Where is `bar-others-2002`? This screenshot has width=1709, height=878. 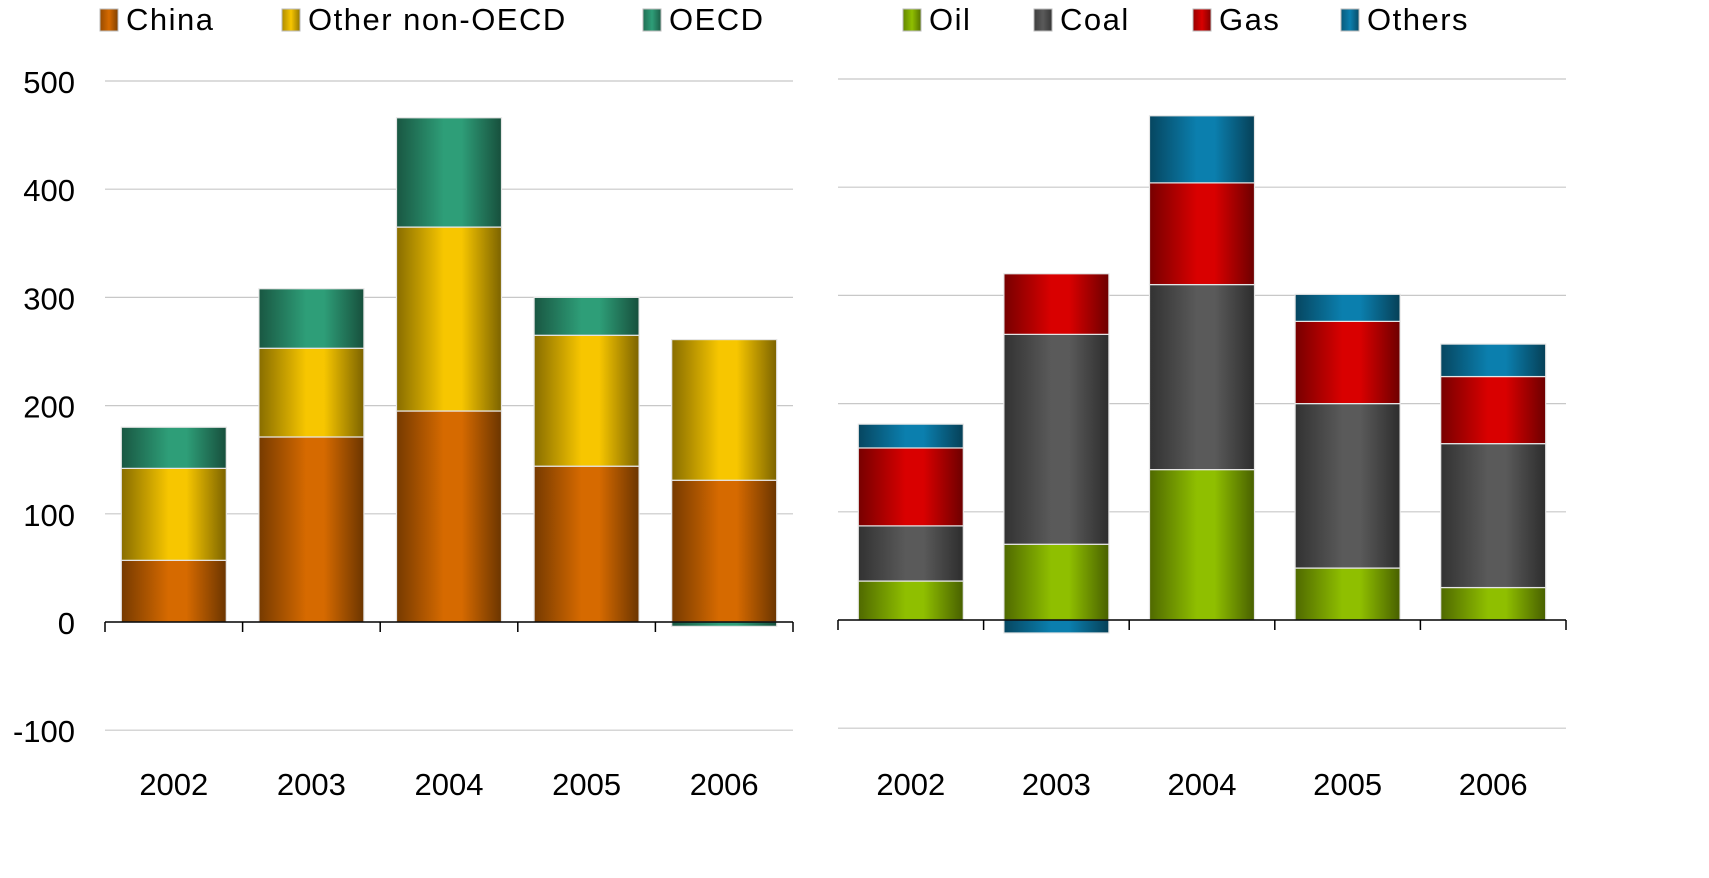 bar-others-2002 is located at coordinates (910, 436).